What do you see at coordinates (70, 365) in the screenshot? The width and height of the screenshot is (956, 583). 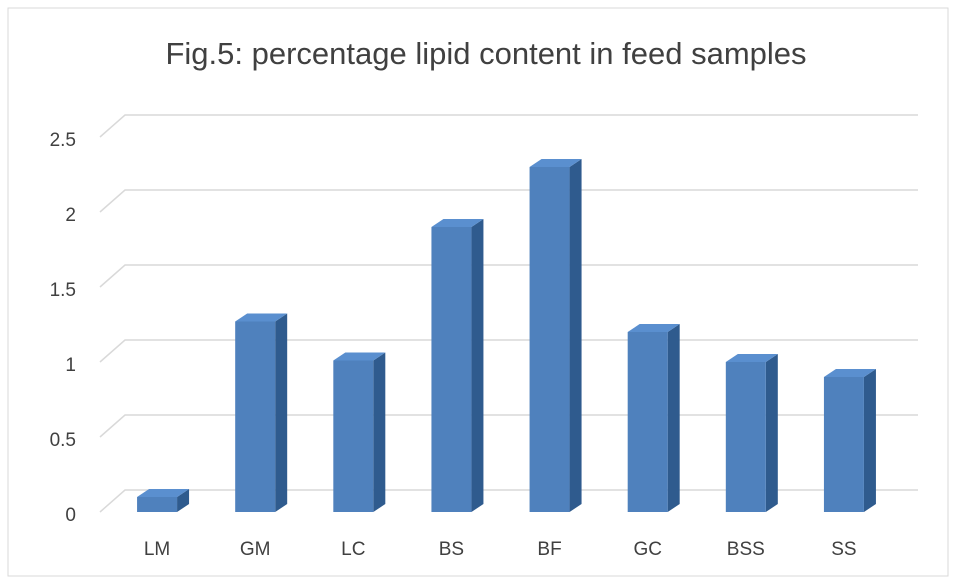 I see `y-tick-label: 1` at bounding box center [70, 365].